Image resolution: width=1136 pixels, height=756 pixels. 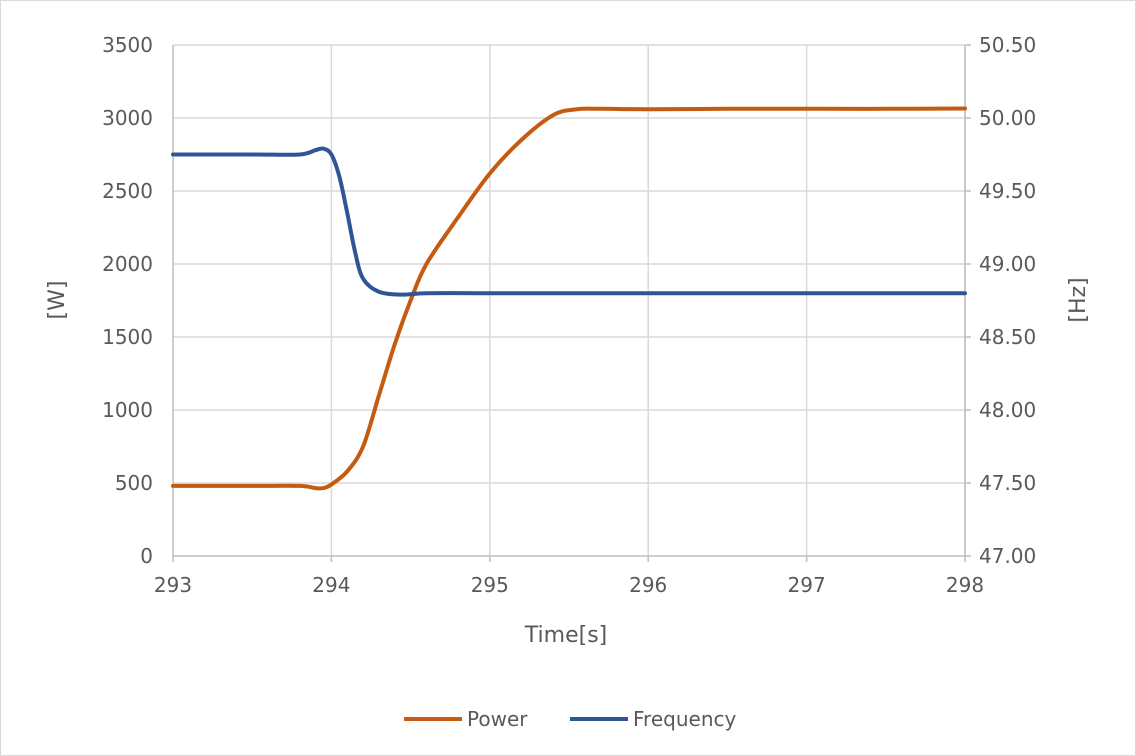 I want to click on legend: Power Frequency, so click(x=570, y=719).